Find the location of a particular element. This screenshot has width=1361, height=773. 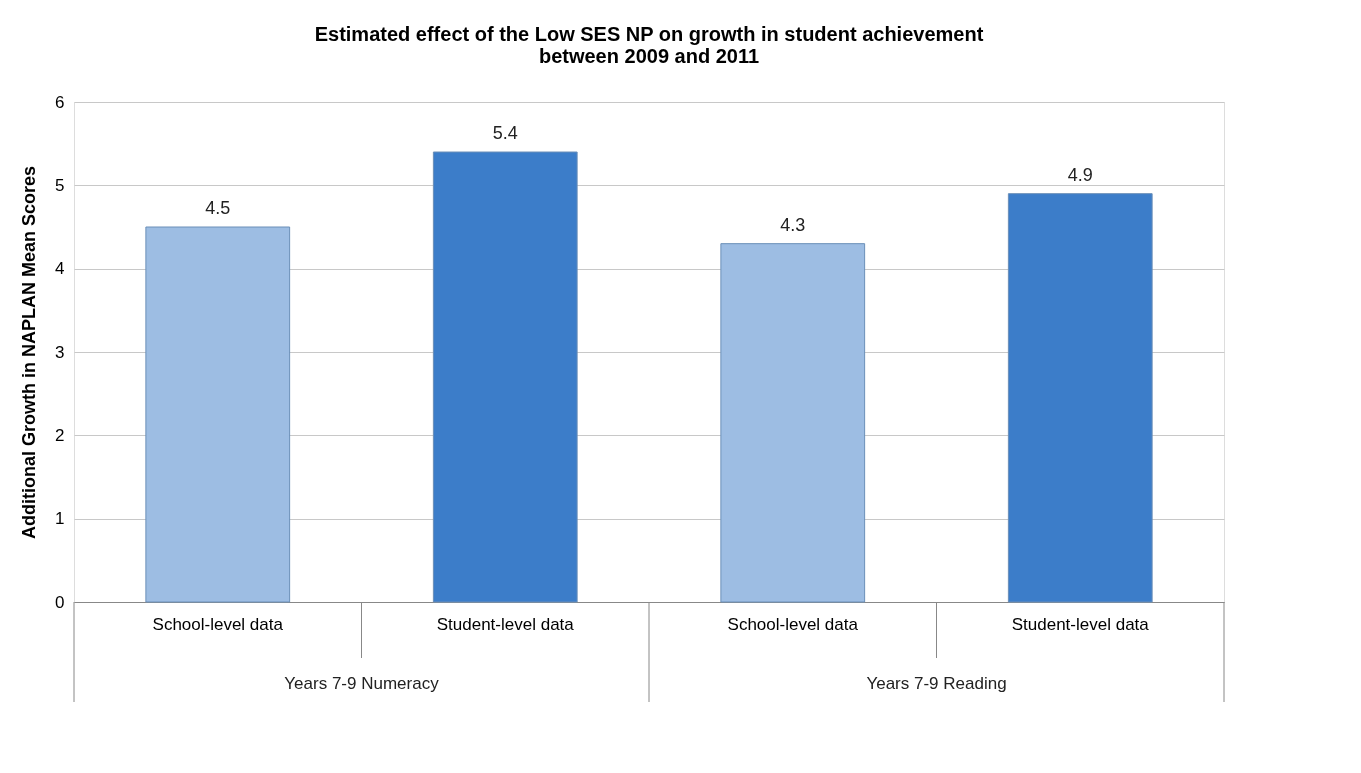

y-tick-label: 1 is located at coordinates (60, 519).